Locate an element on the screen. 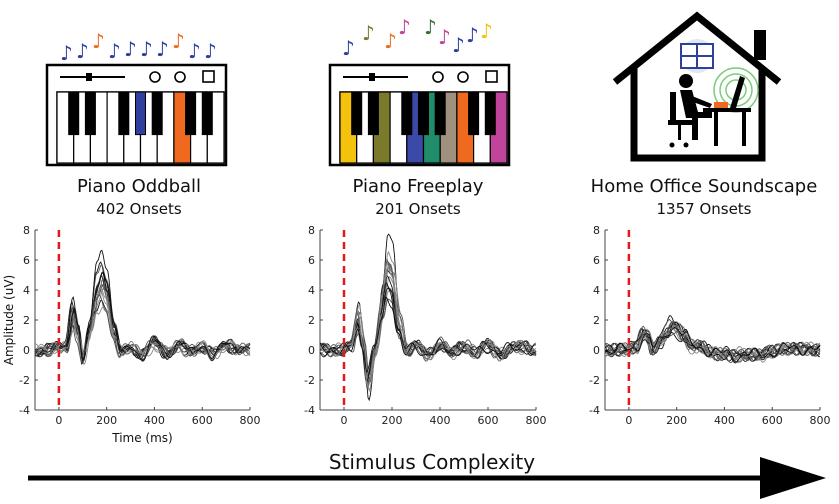 This screenshot has width=839, height=504. chart-home-office: -4 -2 0 2 4 6 8 0 200 400 600 800 is located at coordinates (709, 325).